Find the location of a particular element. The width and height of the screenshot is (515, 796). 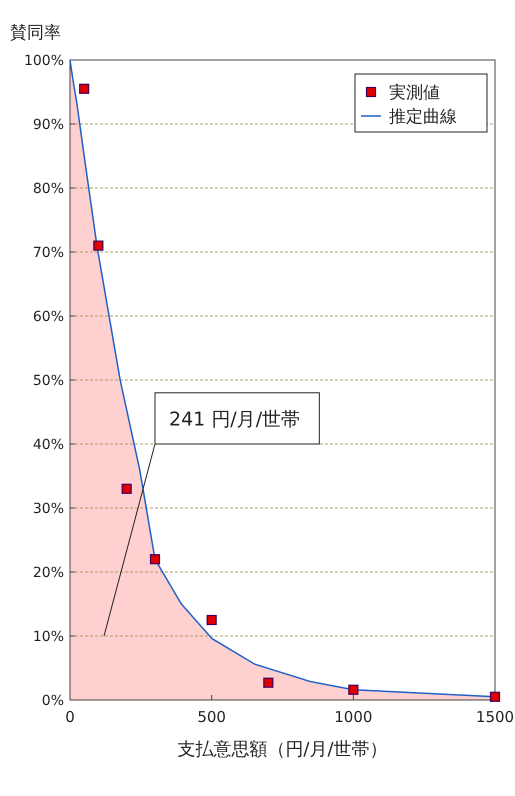

y-tick-label: 80% is located at coordinates (48, 189).